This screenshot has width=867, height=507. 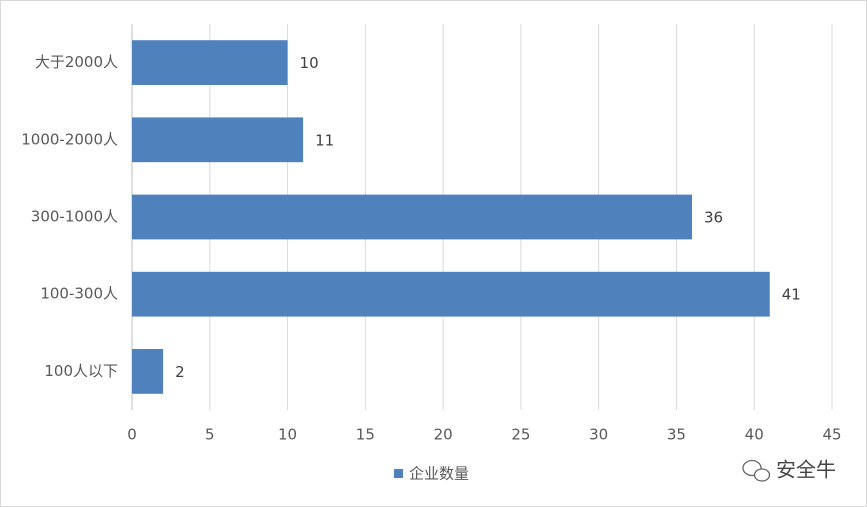 I want to click on y-tick-label: 100-300人, so click(x=79, y=294).